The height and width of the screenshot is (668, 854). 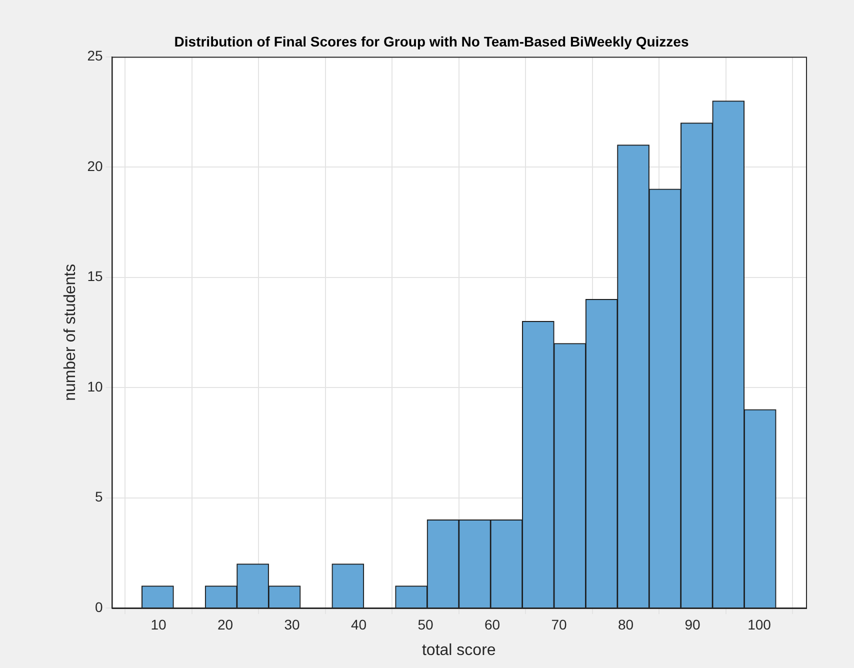 I want to click on x-tick-label: 40, so click(x=358, y=624).